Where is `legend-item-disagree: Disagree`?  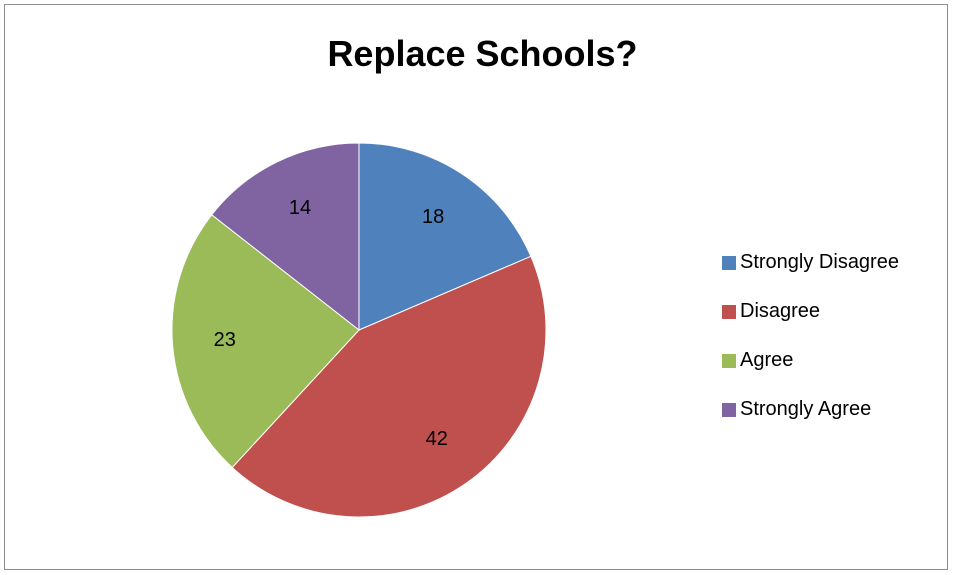
legend-item-disagree: Disagree is located at coordinates (810, 311).